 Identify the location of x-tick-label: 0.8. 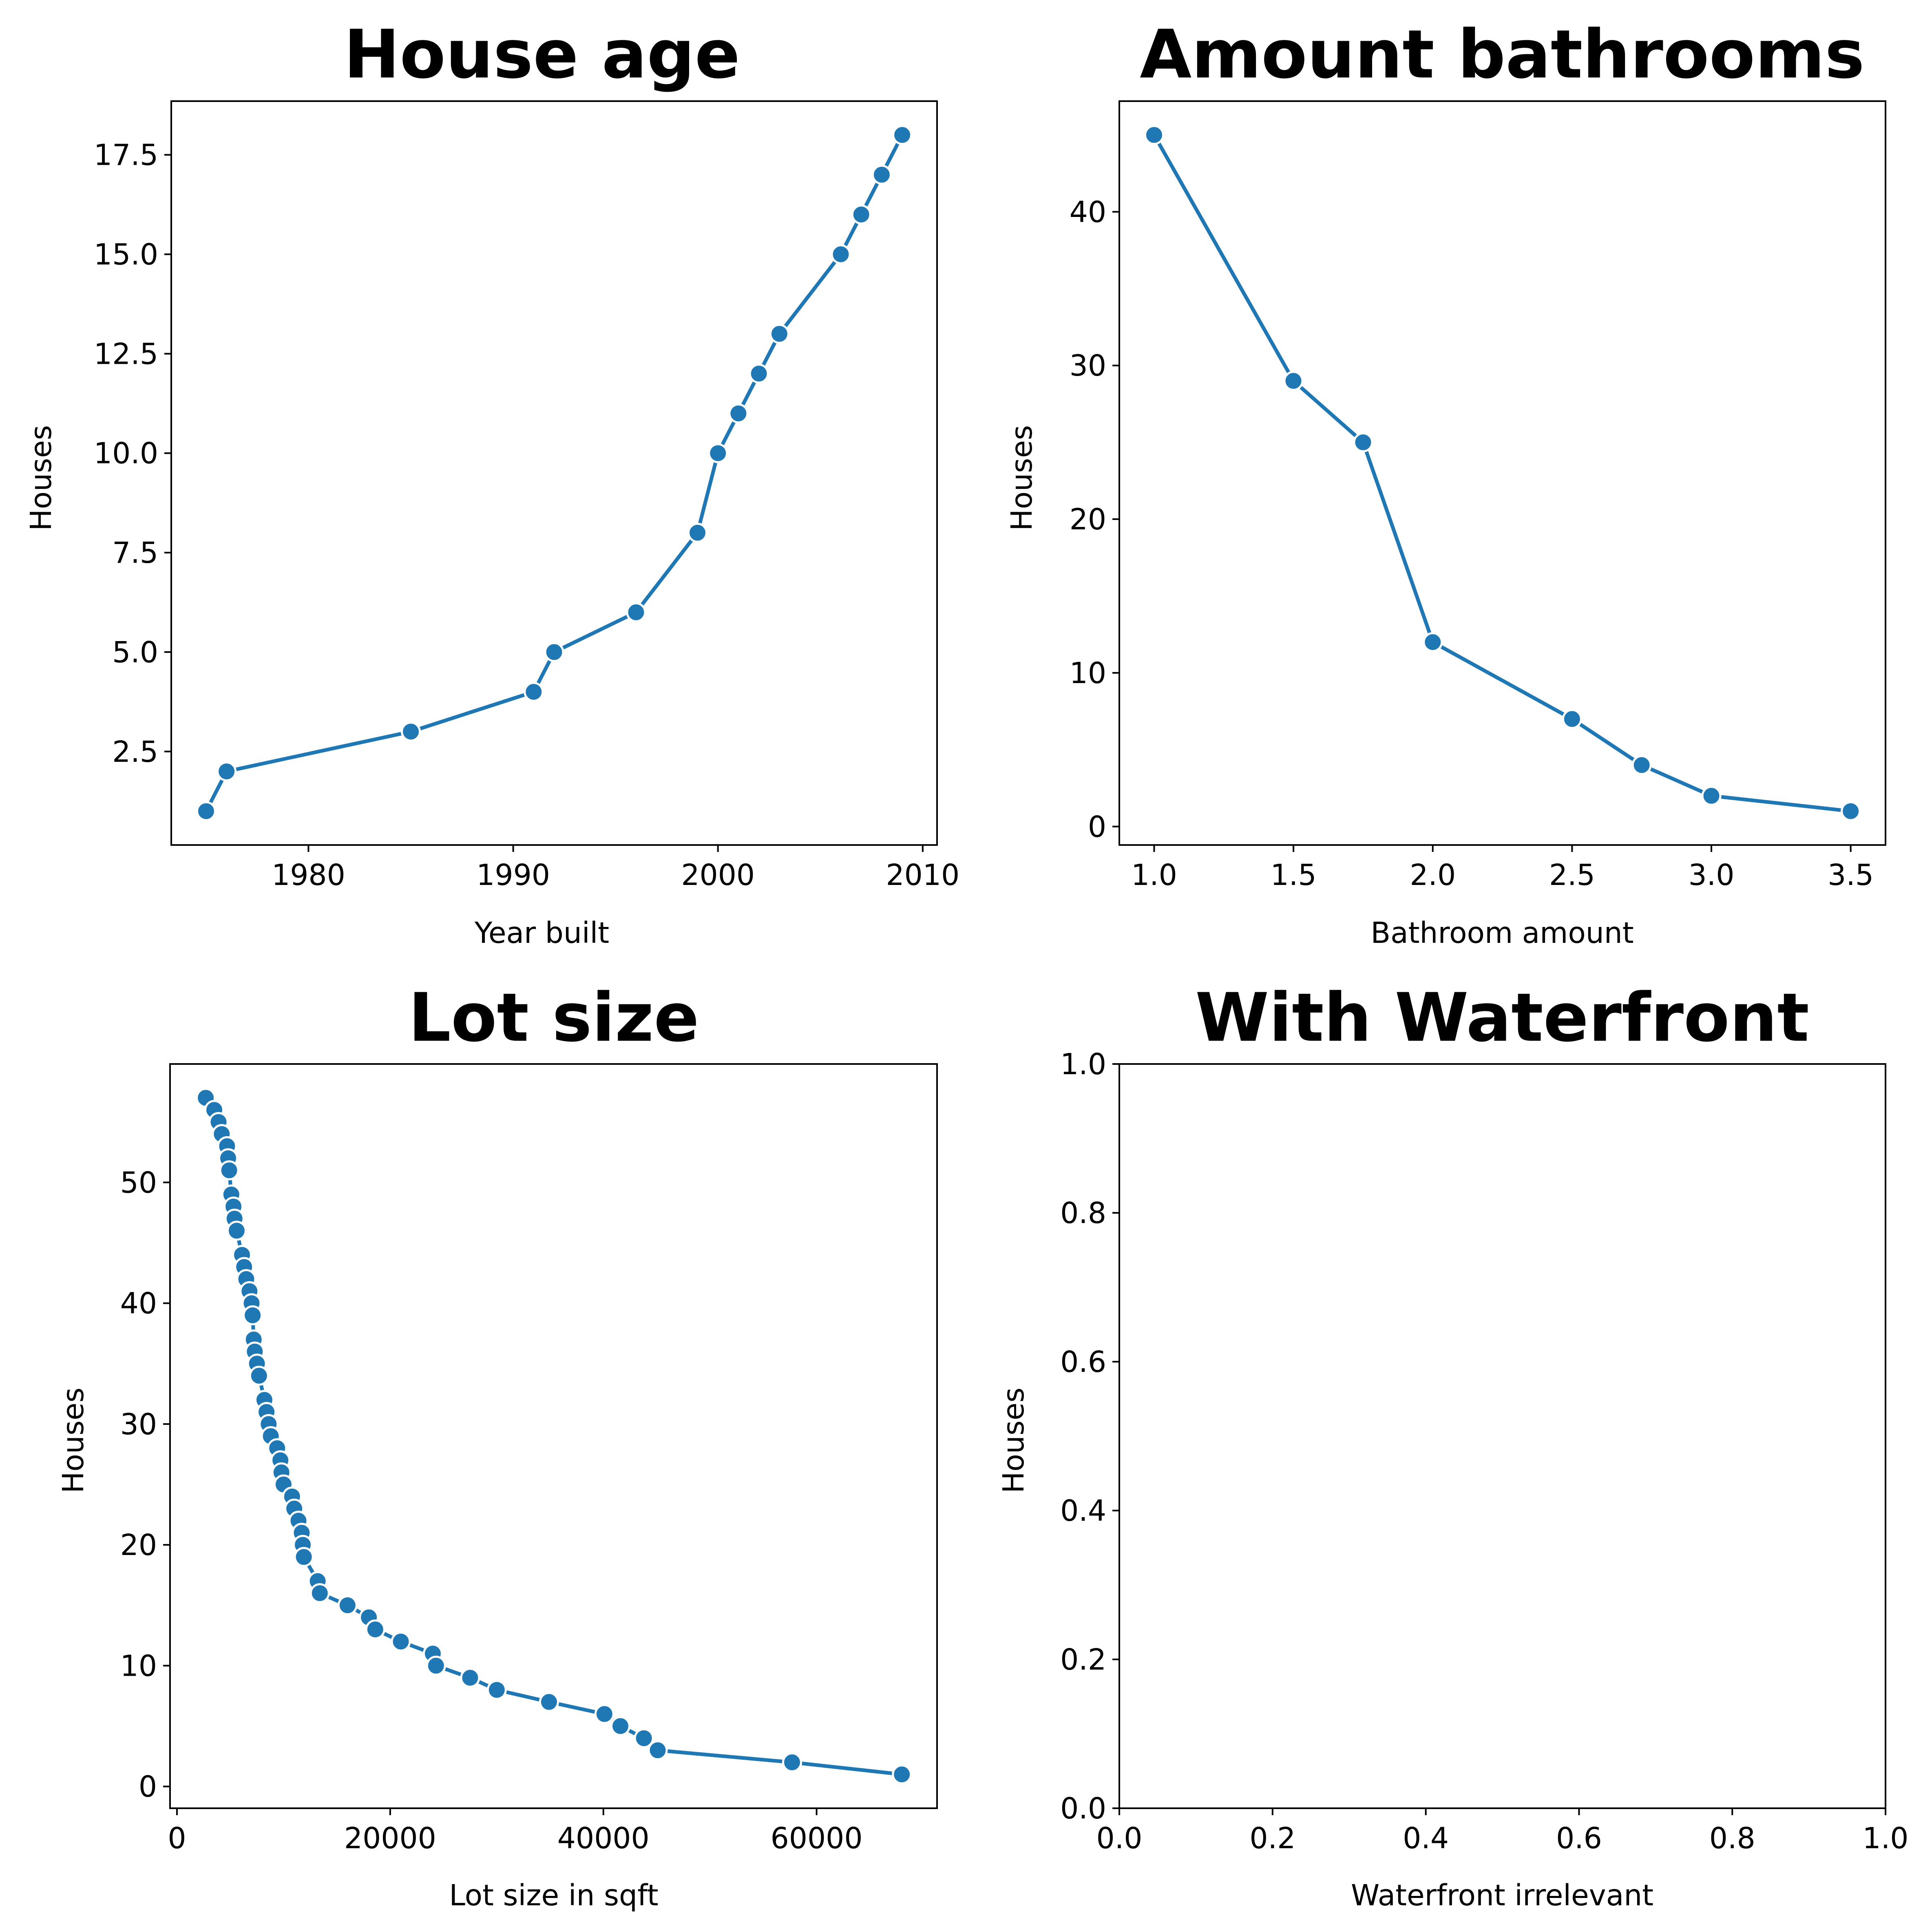
(1732, 1838).